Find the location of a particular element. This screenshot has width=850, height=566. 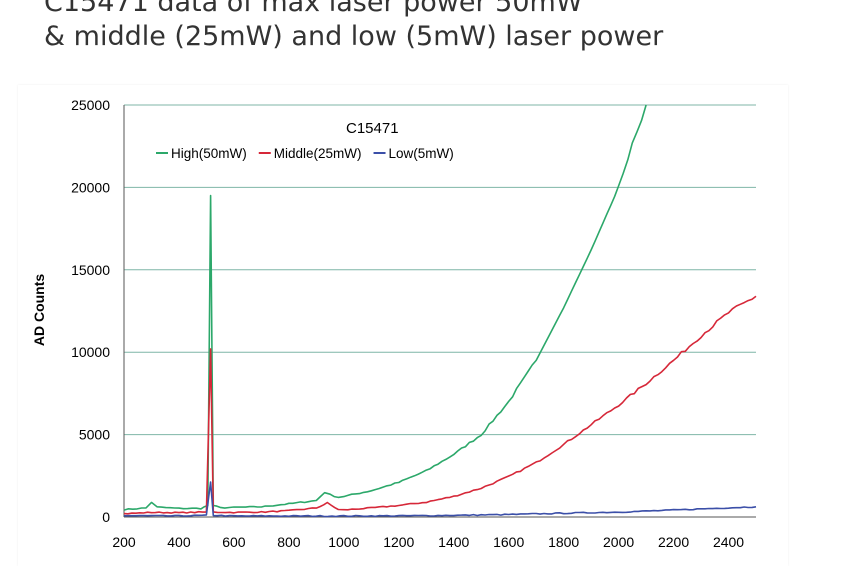

legend-label: Middle(25mW) is located at coordinates (318, 153).